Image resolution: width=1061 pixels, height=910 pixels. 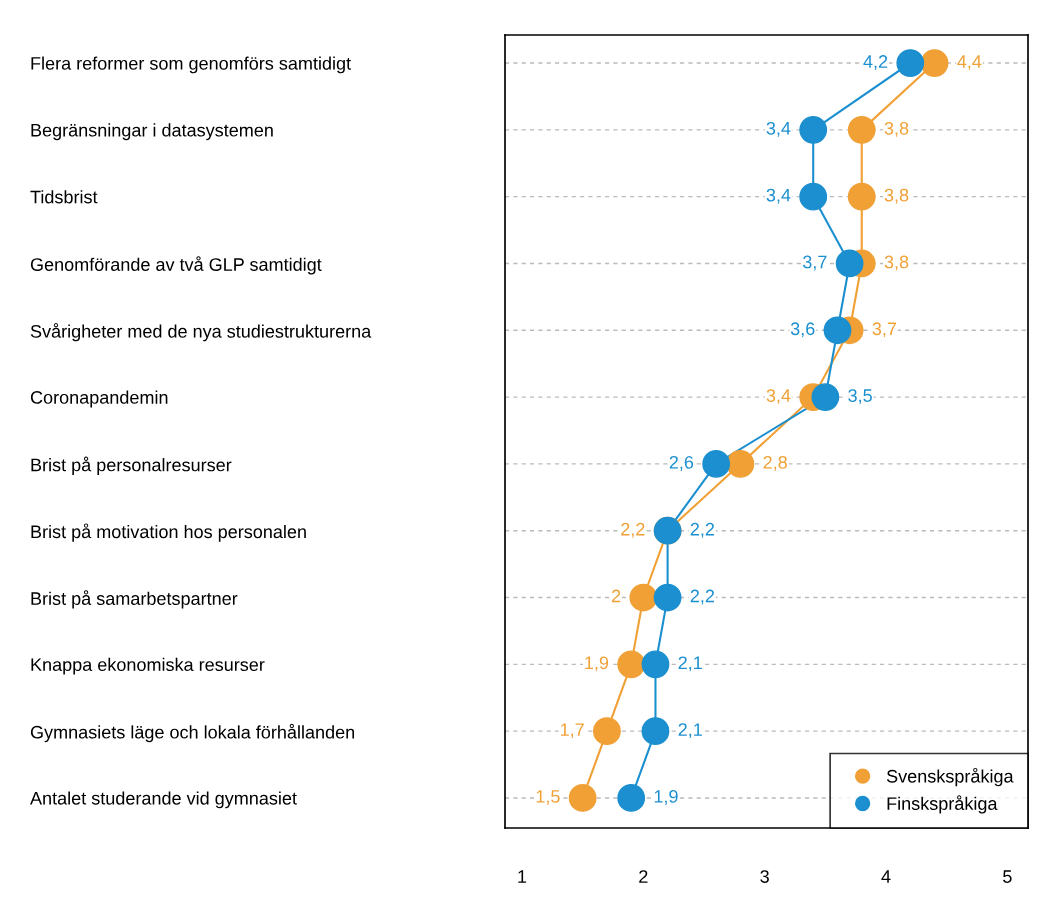 I want to click on y-tick-label: Tidsbrist, so click(x=64, y=197).